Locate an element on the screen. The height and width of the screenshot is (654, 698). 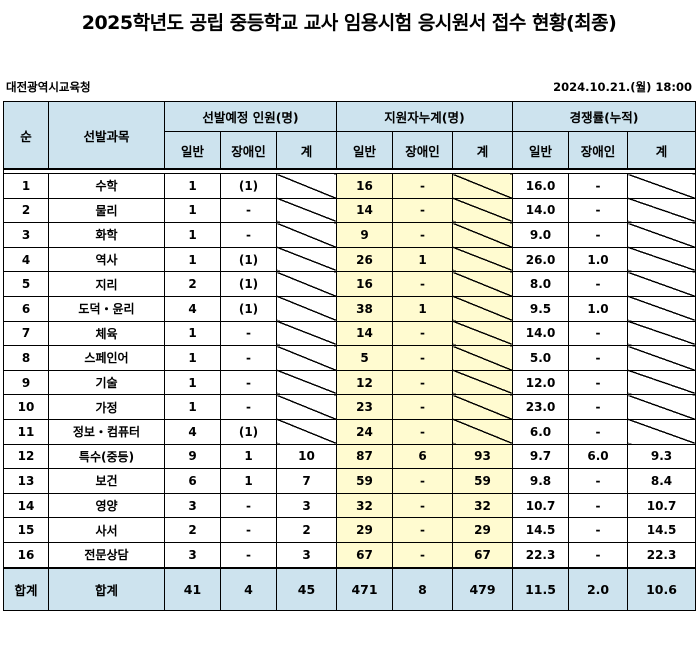
applicants-general: 26 is located at coordinates (365, 259).